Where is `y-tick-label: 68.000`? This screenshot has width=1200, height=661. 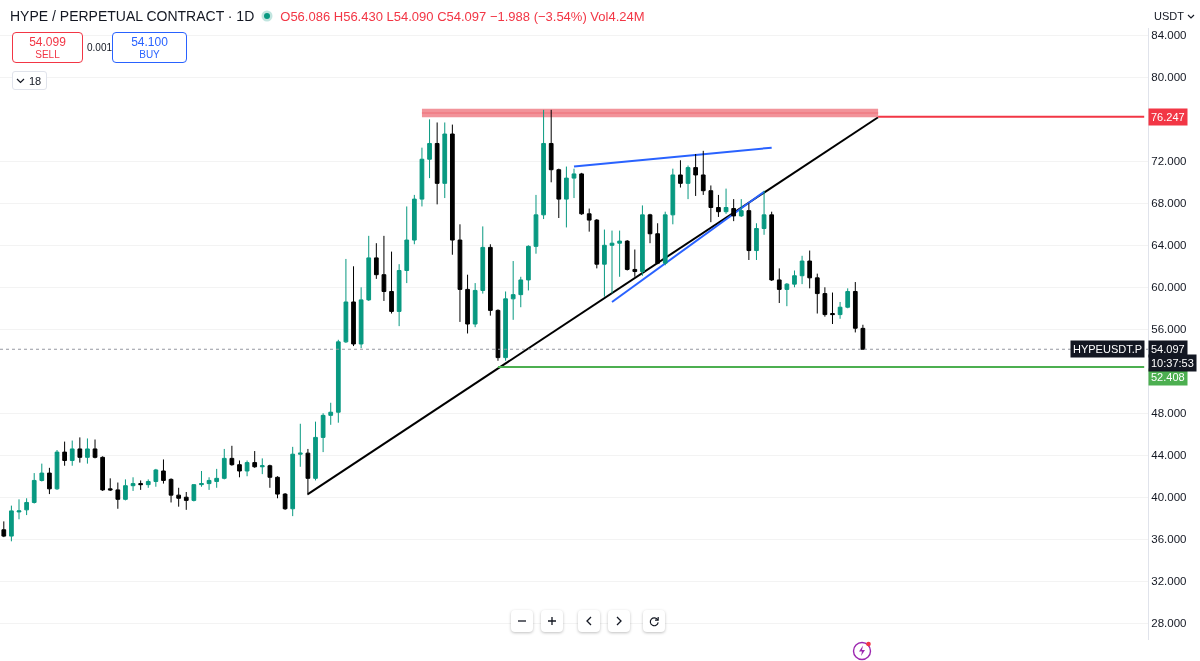 y-tick-label: 68.000 is located at coordinates (1169, 203).